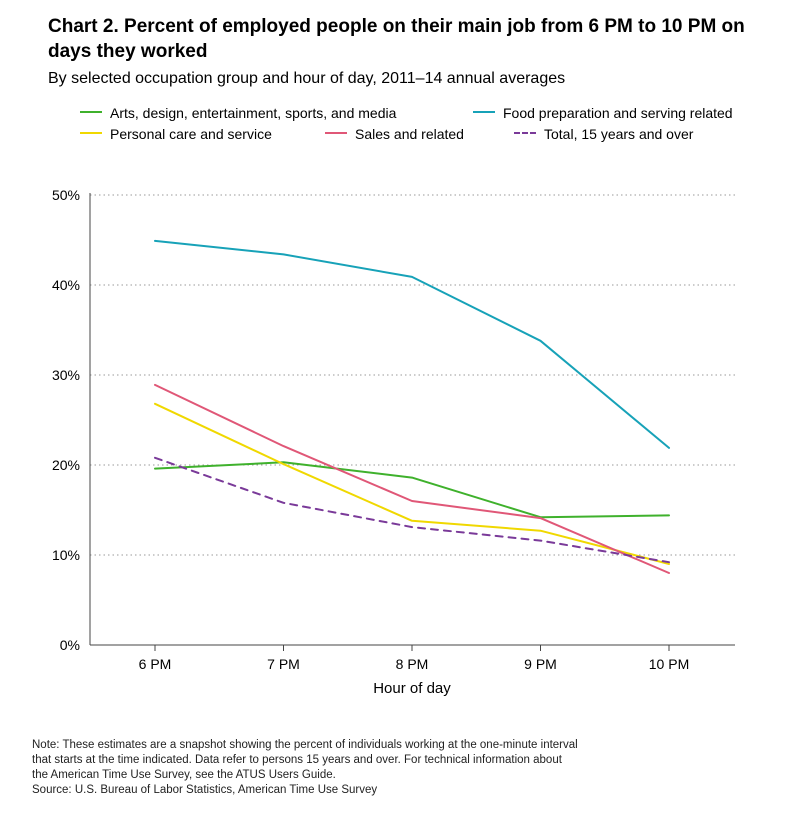 The height and width of the screenshot is (814, 810). Describe the element at coordinates (412, 688) in the screenshot. I see `x-axis-title: Hour of day` at that location.